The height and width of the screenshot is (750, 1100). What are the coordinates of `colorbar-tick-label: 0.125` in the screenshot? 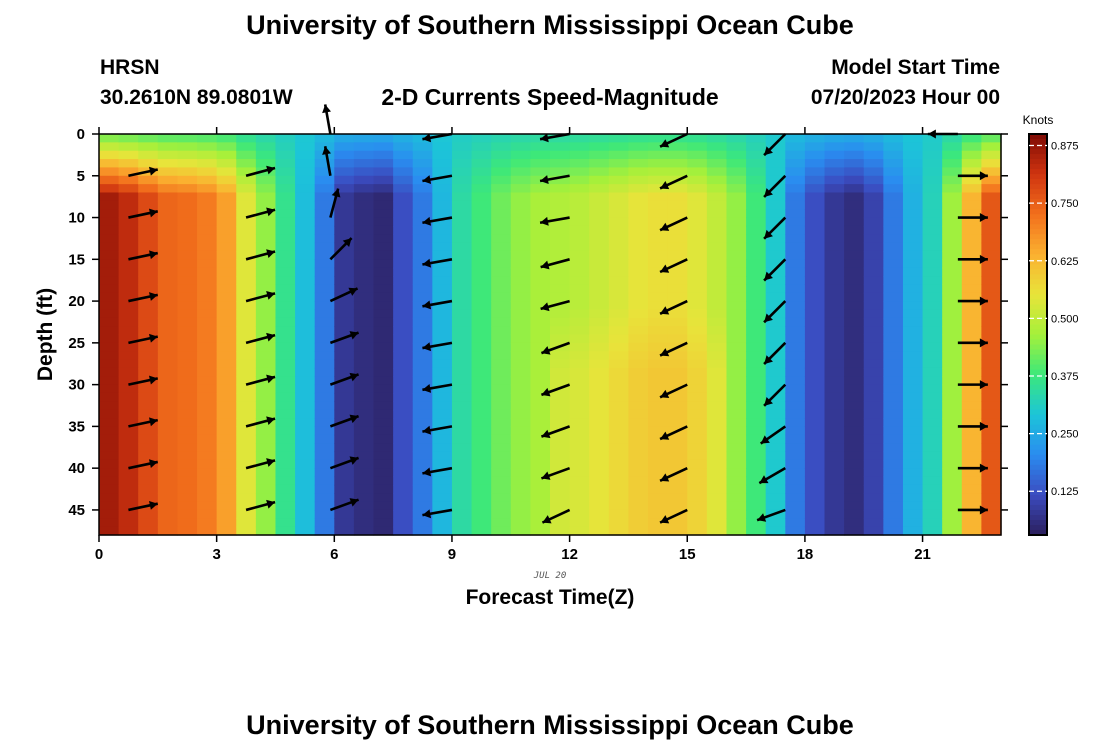 It's located at (1065, 492).